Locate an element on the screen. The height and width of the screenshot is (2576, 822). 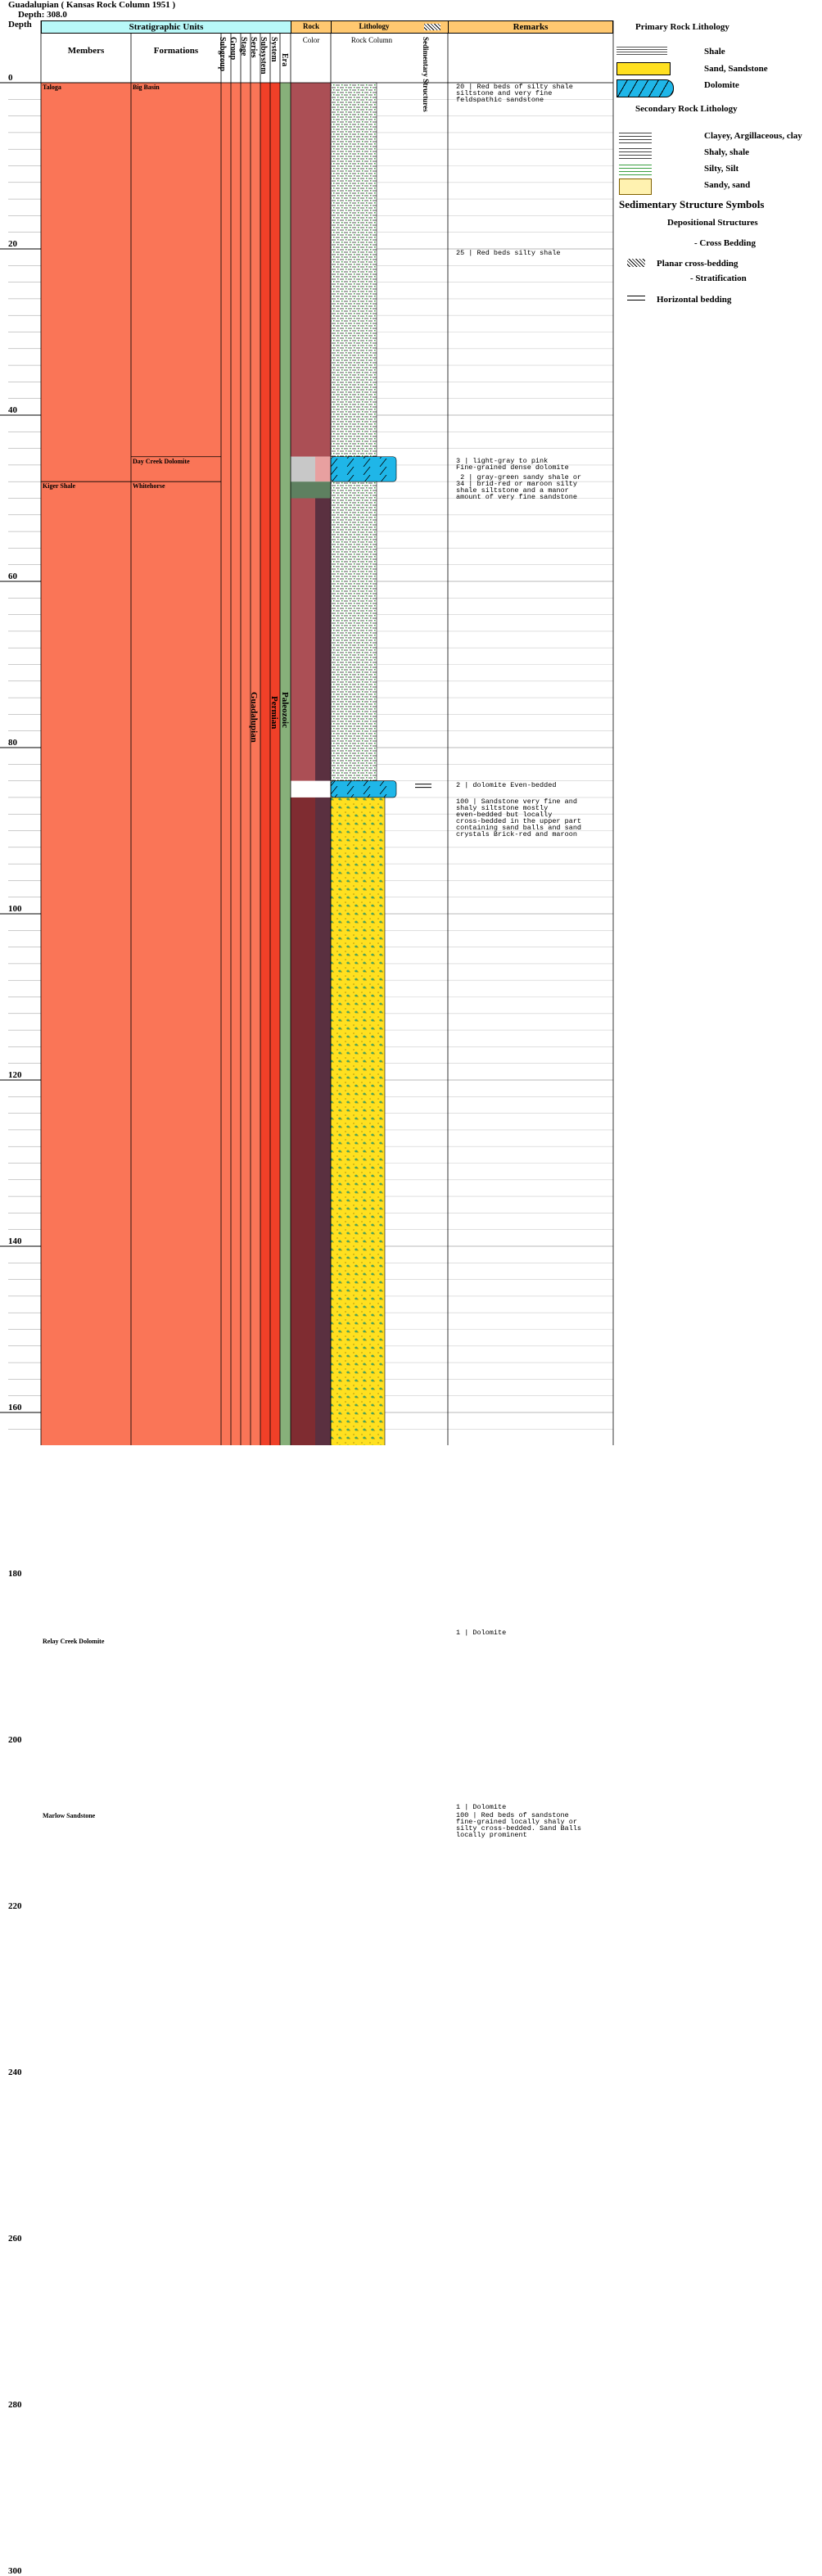
series-header-label: Series is located at coordinates (253, 47).